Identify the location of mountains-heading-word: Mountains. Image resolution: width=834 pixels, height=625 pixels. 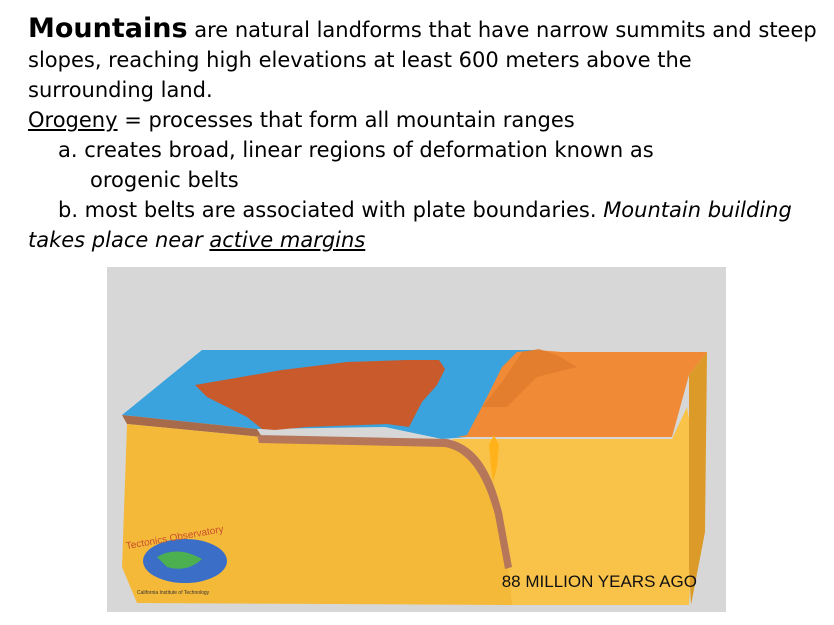
(108, 28).